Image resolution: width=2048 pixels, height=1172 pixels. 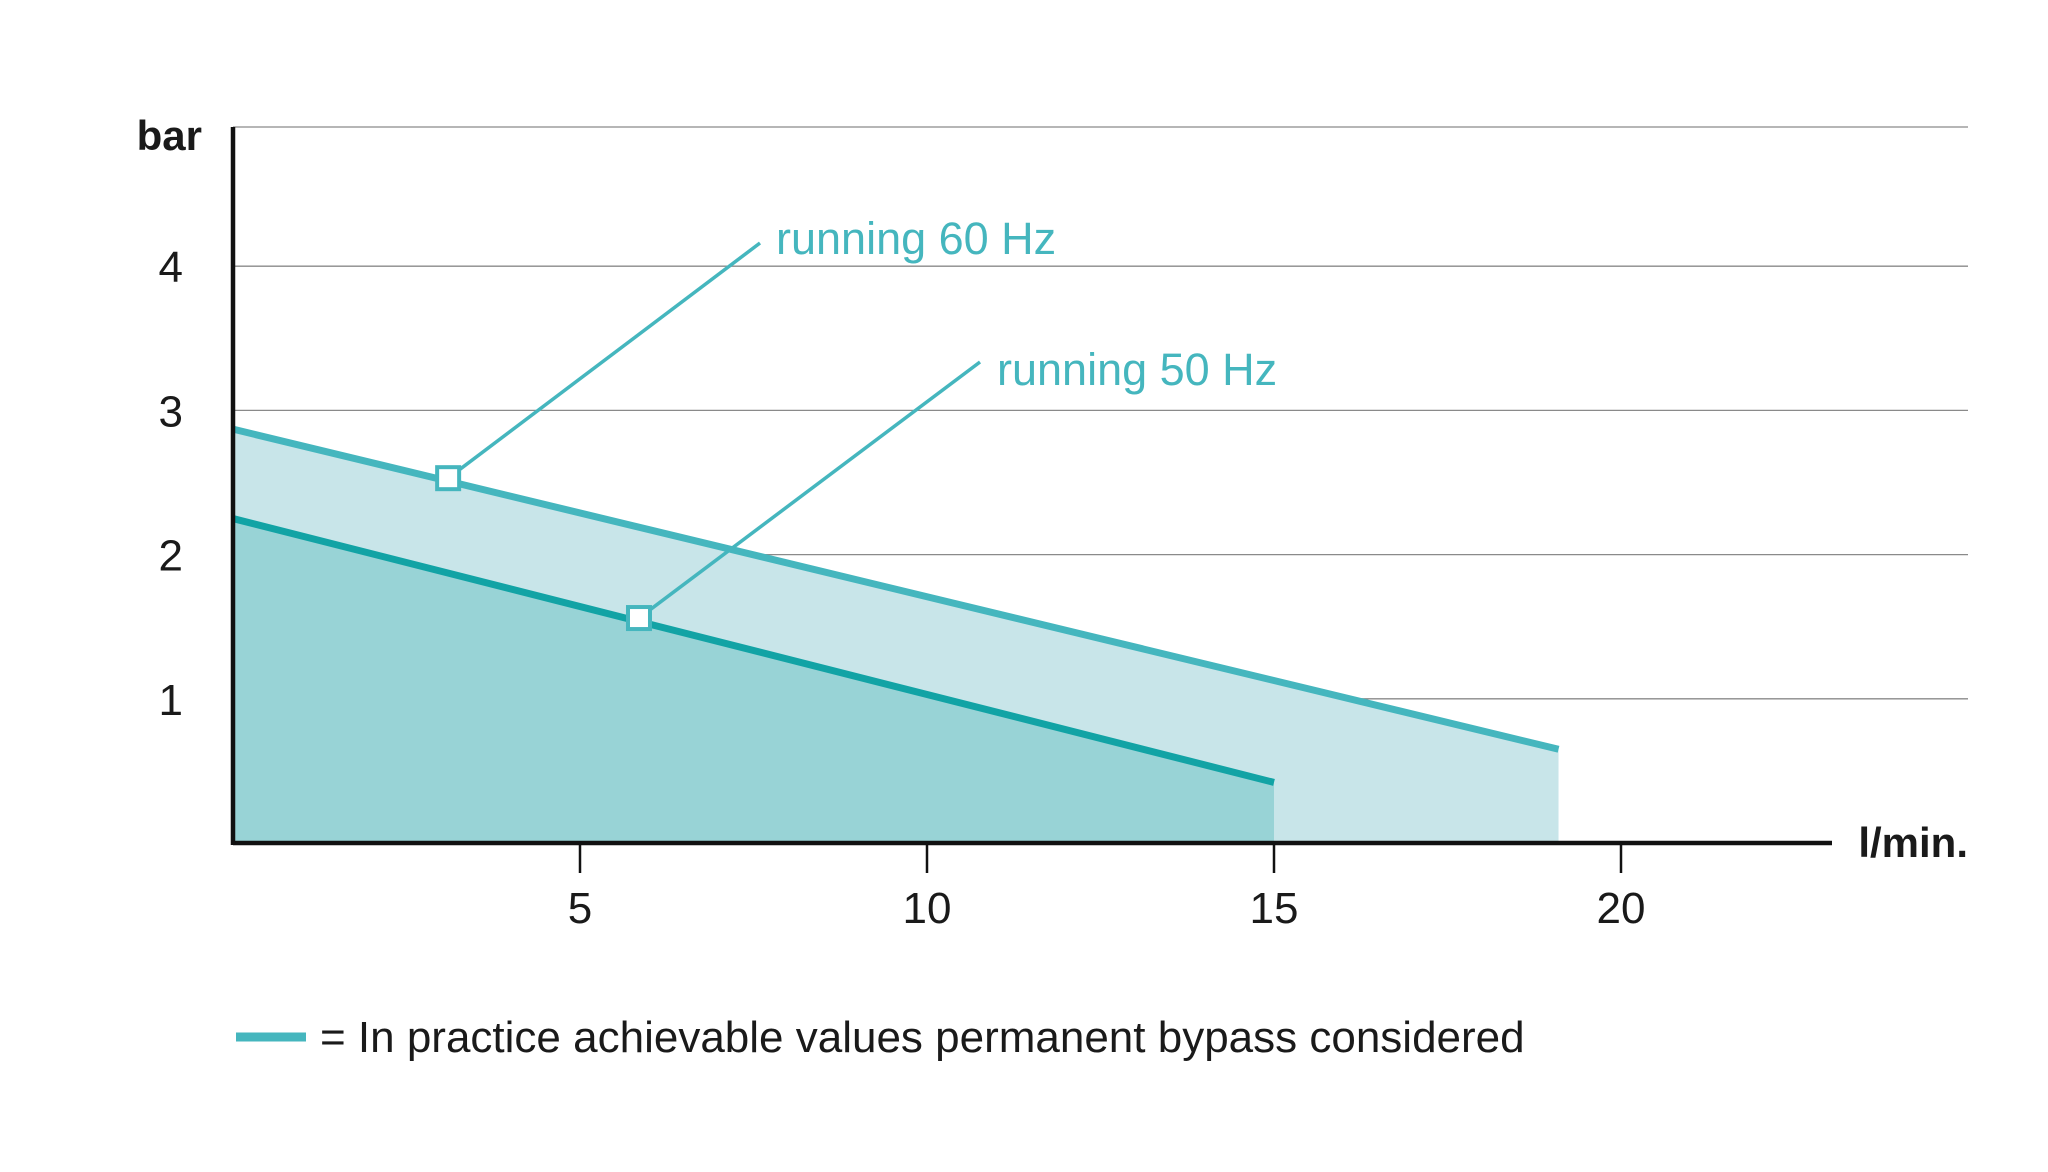 What do you see at coordinates (580, 908) in the screenshot?
I see `x-tick-label: 5` at bounding box center [580, 908].